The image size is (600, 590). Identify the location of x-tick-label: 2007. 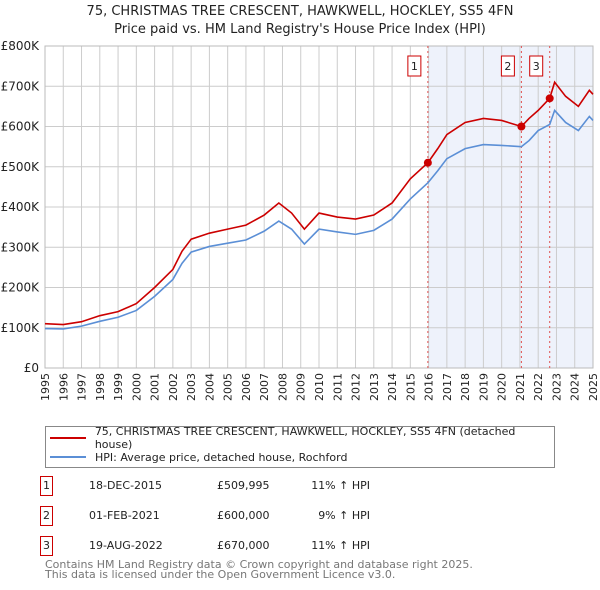
(264, 387).